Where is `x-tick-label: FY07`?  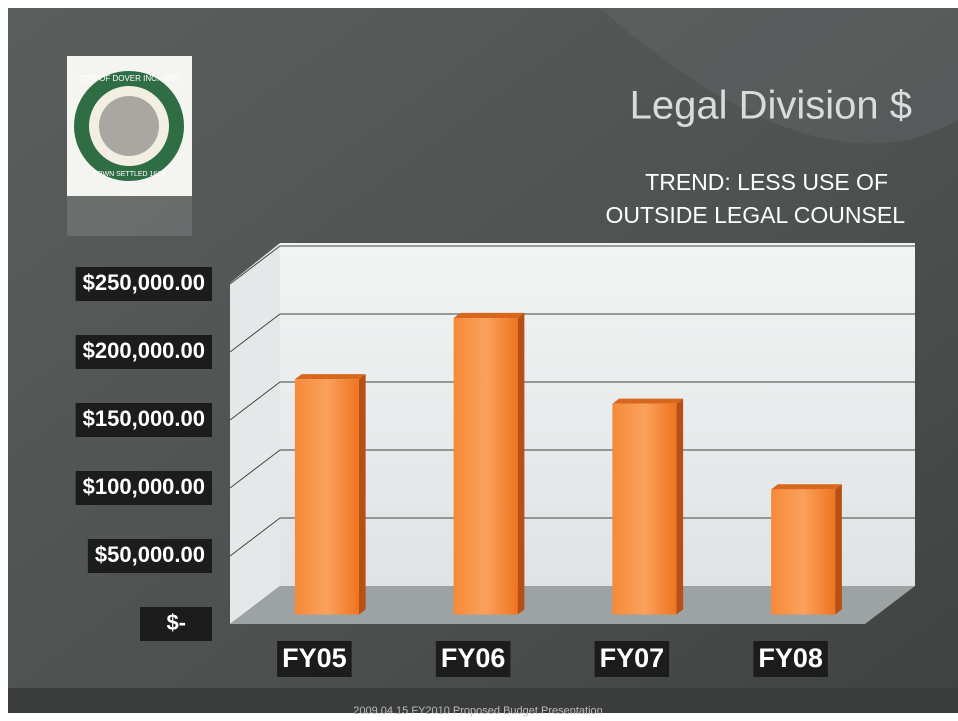 x-tick-label: FY07 is located at coordinates (632, 658).